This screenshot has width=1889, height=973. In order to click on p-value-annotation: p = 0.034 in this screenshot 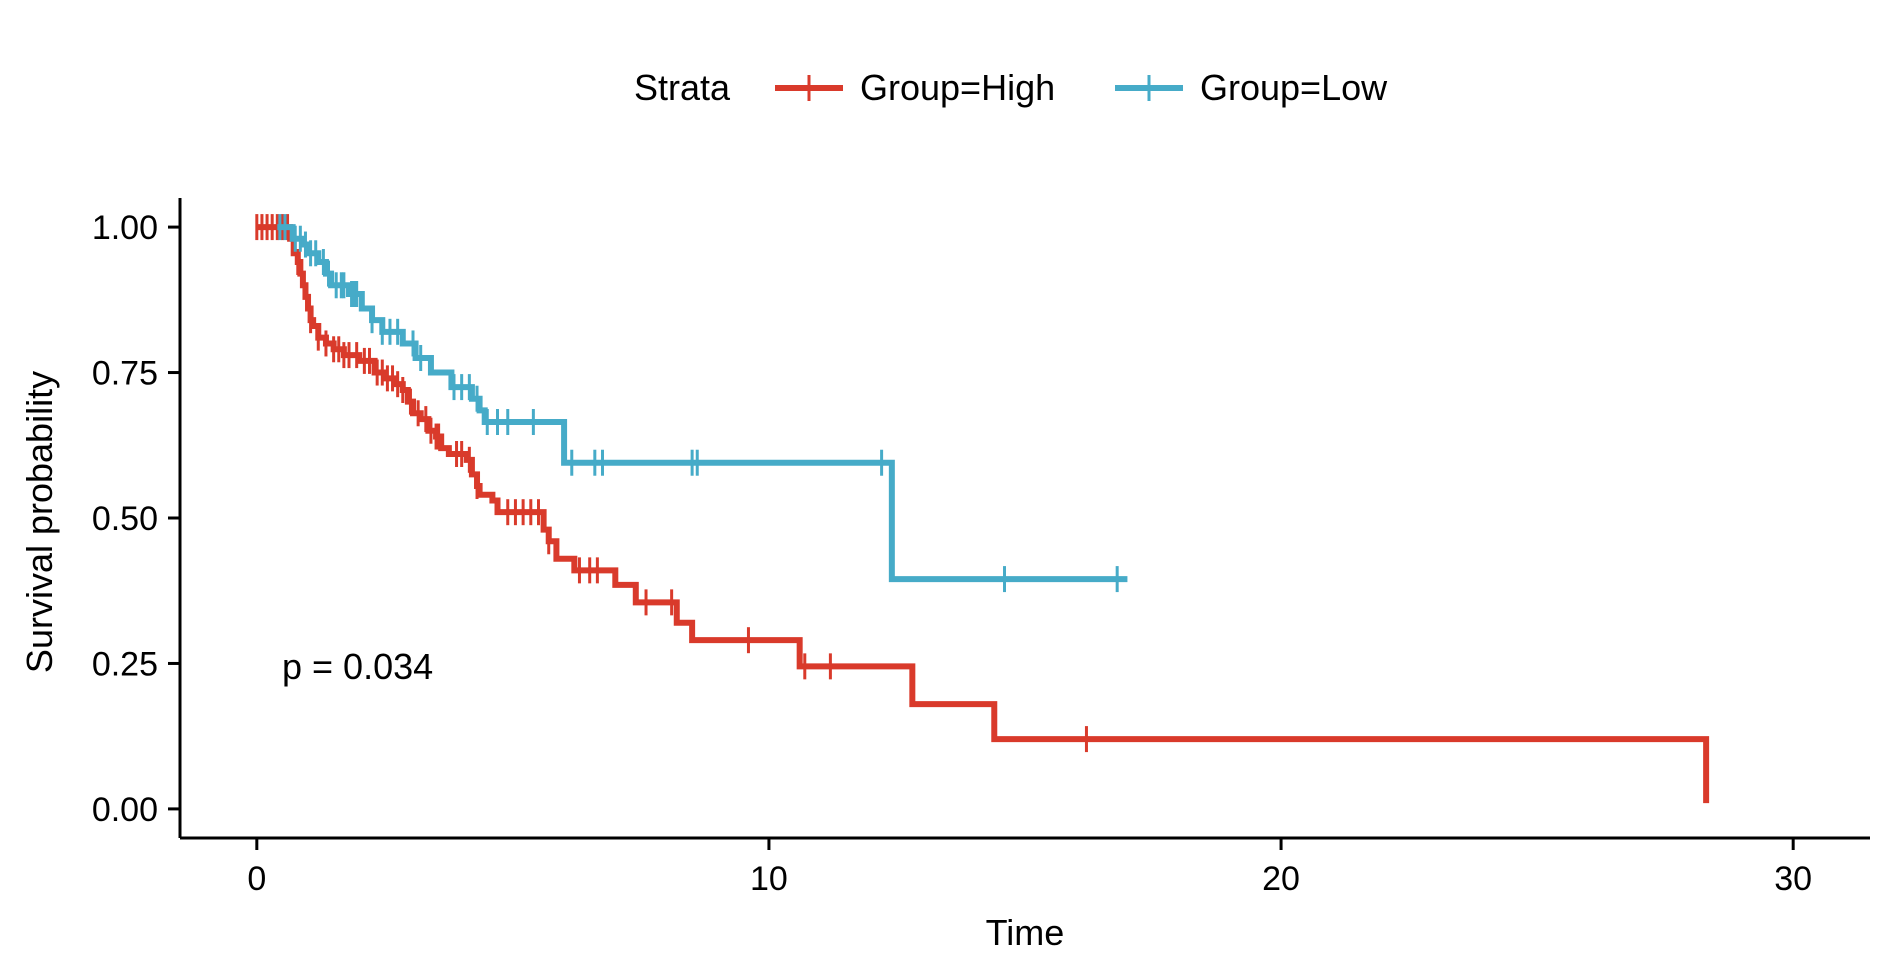, I will do `click(357, 666)`.